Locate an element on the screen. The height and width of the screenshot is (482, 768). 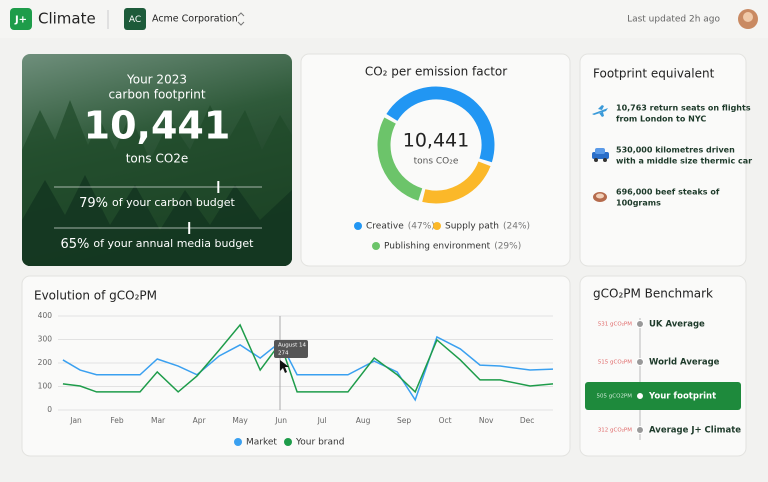
budget-text: of your annual media budget is located at coordinates (173, 243).